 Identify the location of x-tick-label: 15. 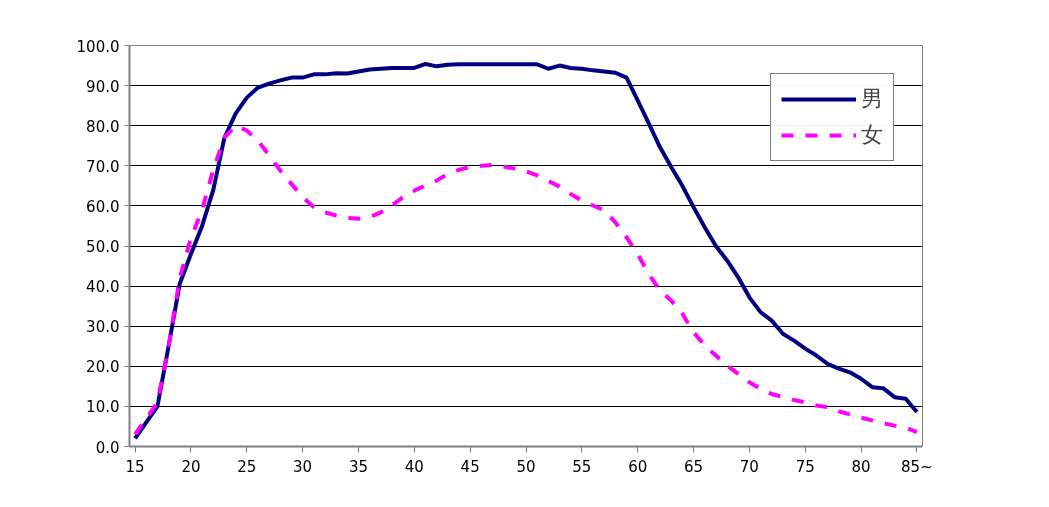
(135, 466).